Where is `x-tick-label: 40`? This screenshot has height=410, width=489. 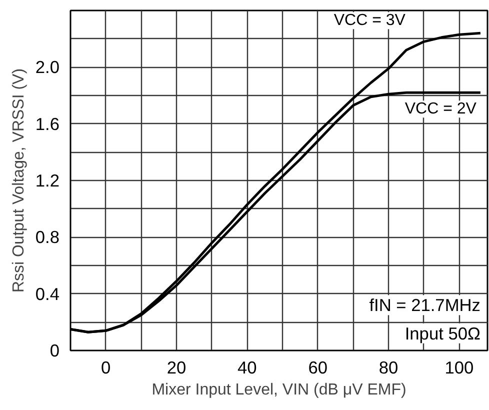 x-tick-label: 40 is located at coordinates (247, 368).